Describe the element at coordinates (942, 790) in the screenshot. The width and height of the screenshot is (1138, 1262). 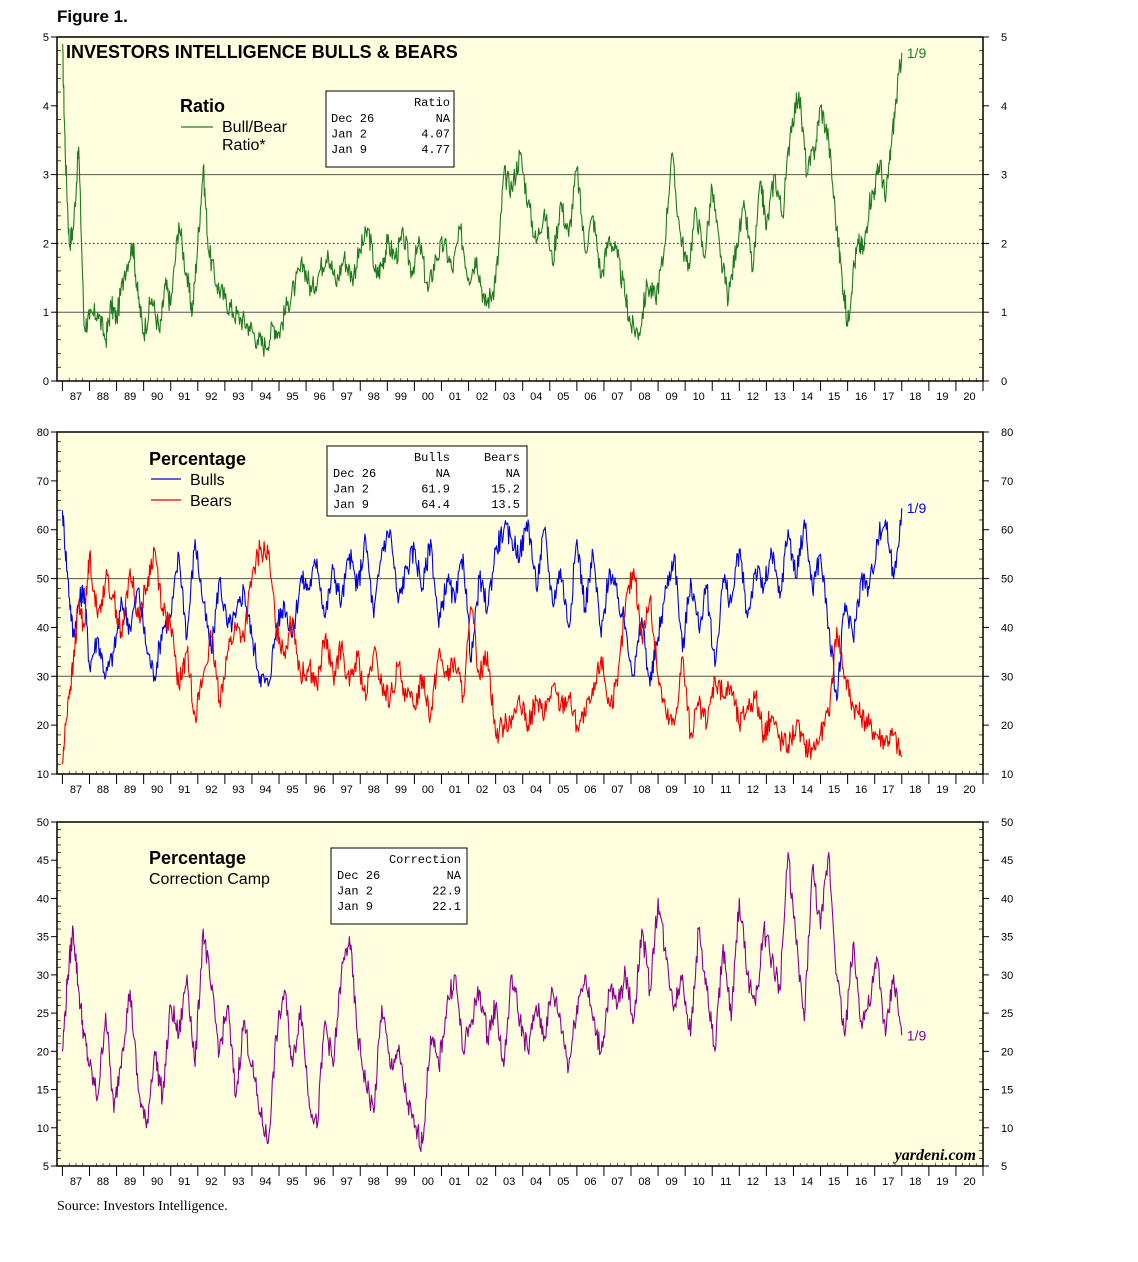
I see `x-tick-label: 19` at that location.